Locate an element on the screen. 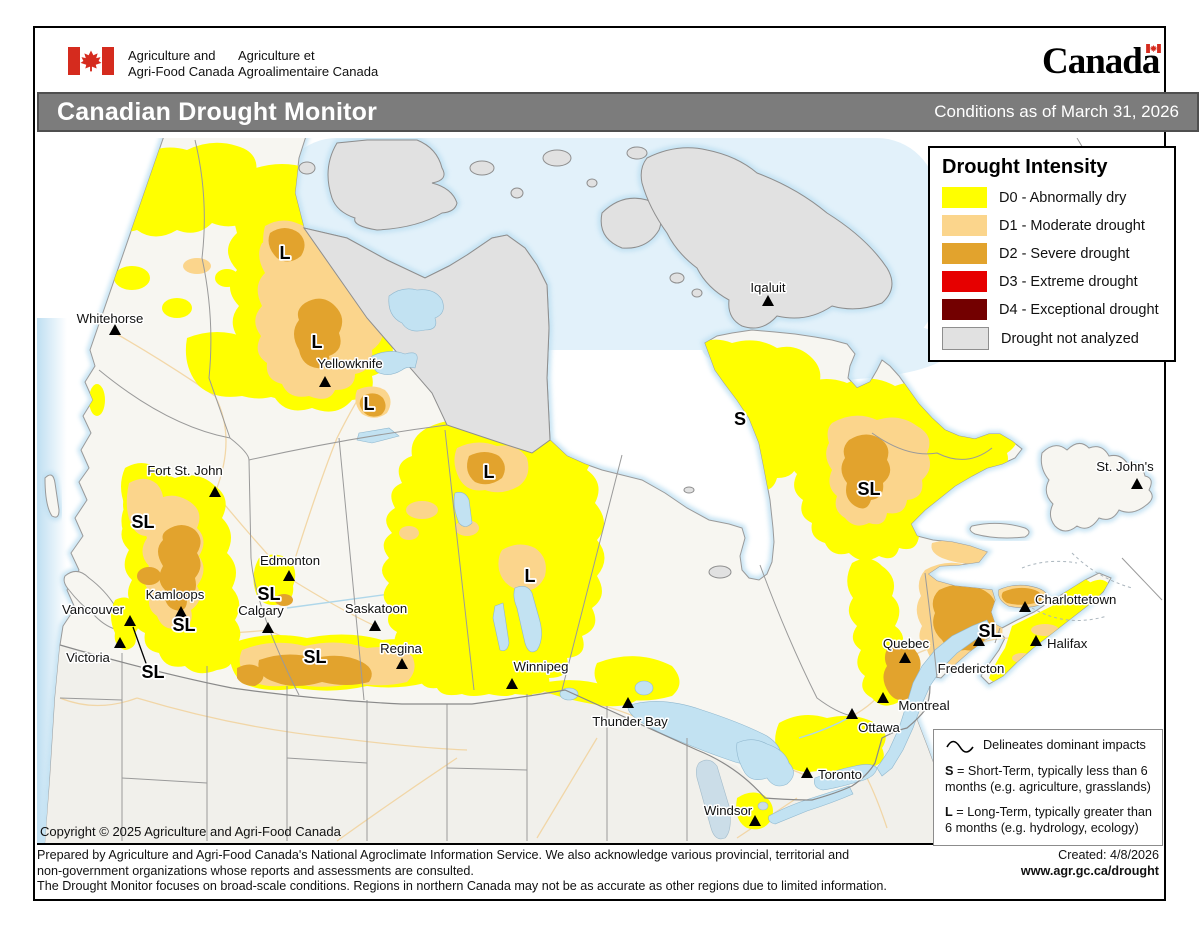 This screenshot has width=1200, height=927. website-url: www.agr.gc.ca/drought is located at coordinates (1089, 870).